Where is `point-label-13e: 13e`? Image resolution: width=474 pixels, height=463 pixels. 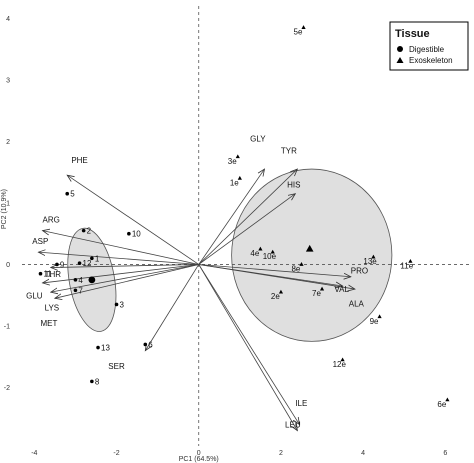 point-label-13e: 13e is located at coordinates (370, 261).